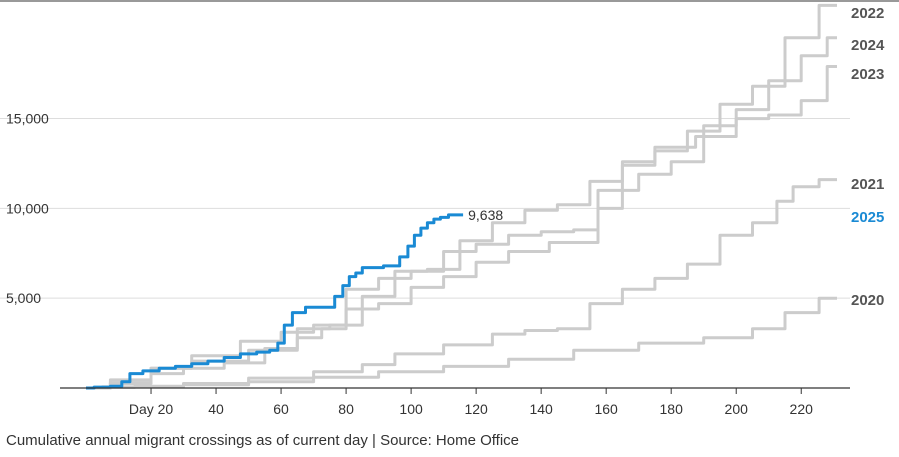  I want to click on series-label-2021: 2021, so click(867, 184).